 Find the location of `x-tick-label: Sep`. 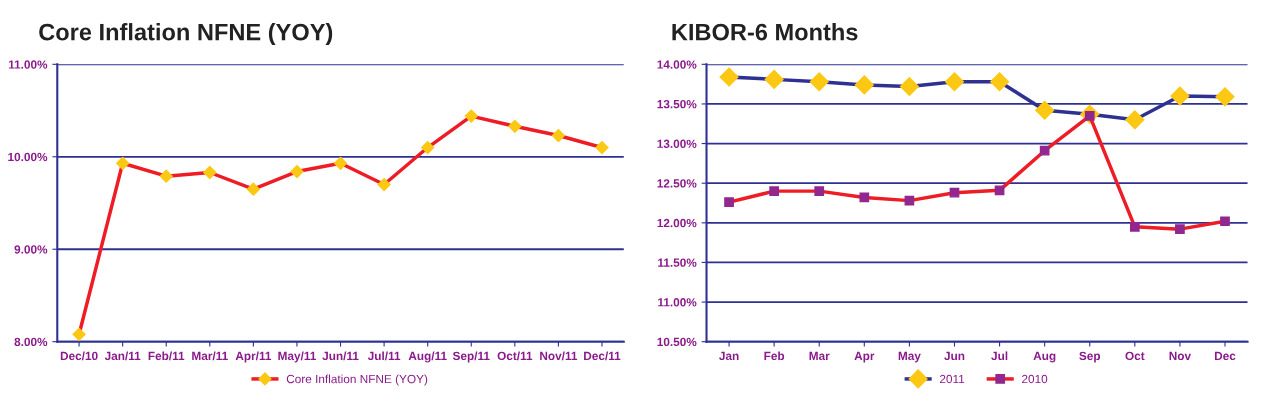

x-tick-label: Sep is located at coordinates (1090, 357).